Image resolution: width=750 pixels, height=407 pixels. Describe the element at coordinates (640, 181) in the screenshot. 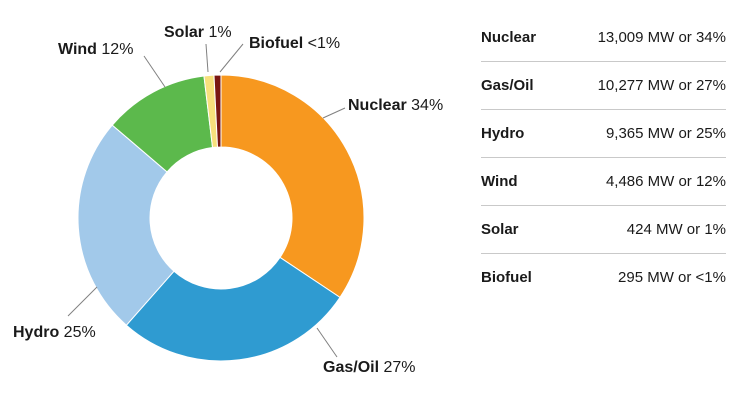

I see `row-value: 4,486 MW or 12%` at that location.